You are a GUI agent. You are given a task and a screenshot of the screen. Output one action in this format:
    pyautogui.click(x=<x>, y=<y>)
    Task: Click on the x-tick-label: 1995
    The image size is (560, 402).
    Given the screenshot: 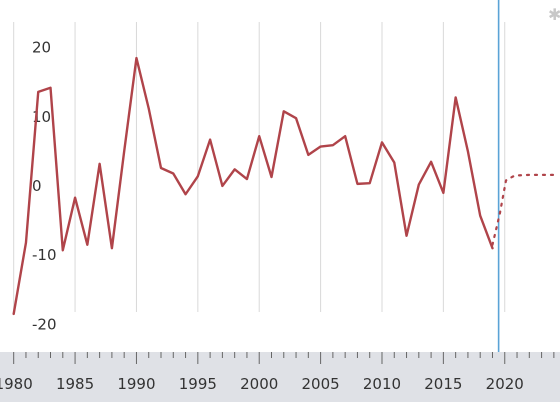 What is the action you would take?
    pyautogui.click(x=198, y=384)
    